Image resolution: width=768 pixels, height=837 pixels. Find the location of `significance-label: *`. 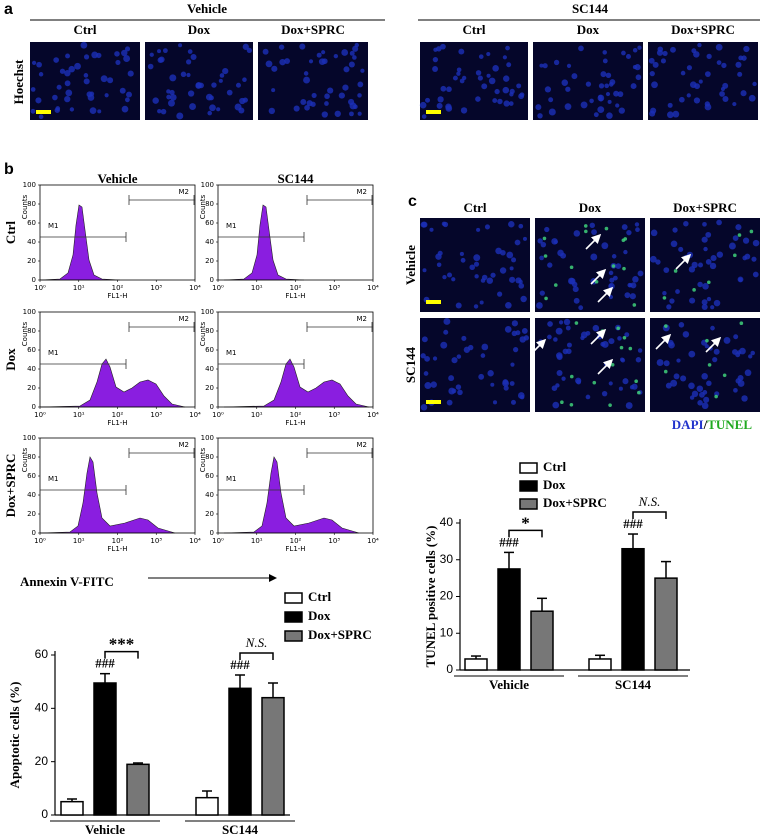

significance-label: * is located at coordinates (525, 522).